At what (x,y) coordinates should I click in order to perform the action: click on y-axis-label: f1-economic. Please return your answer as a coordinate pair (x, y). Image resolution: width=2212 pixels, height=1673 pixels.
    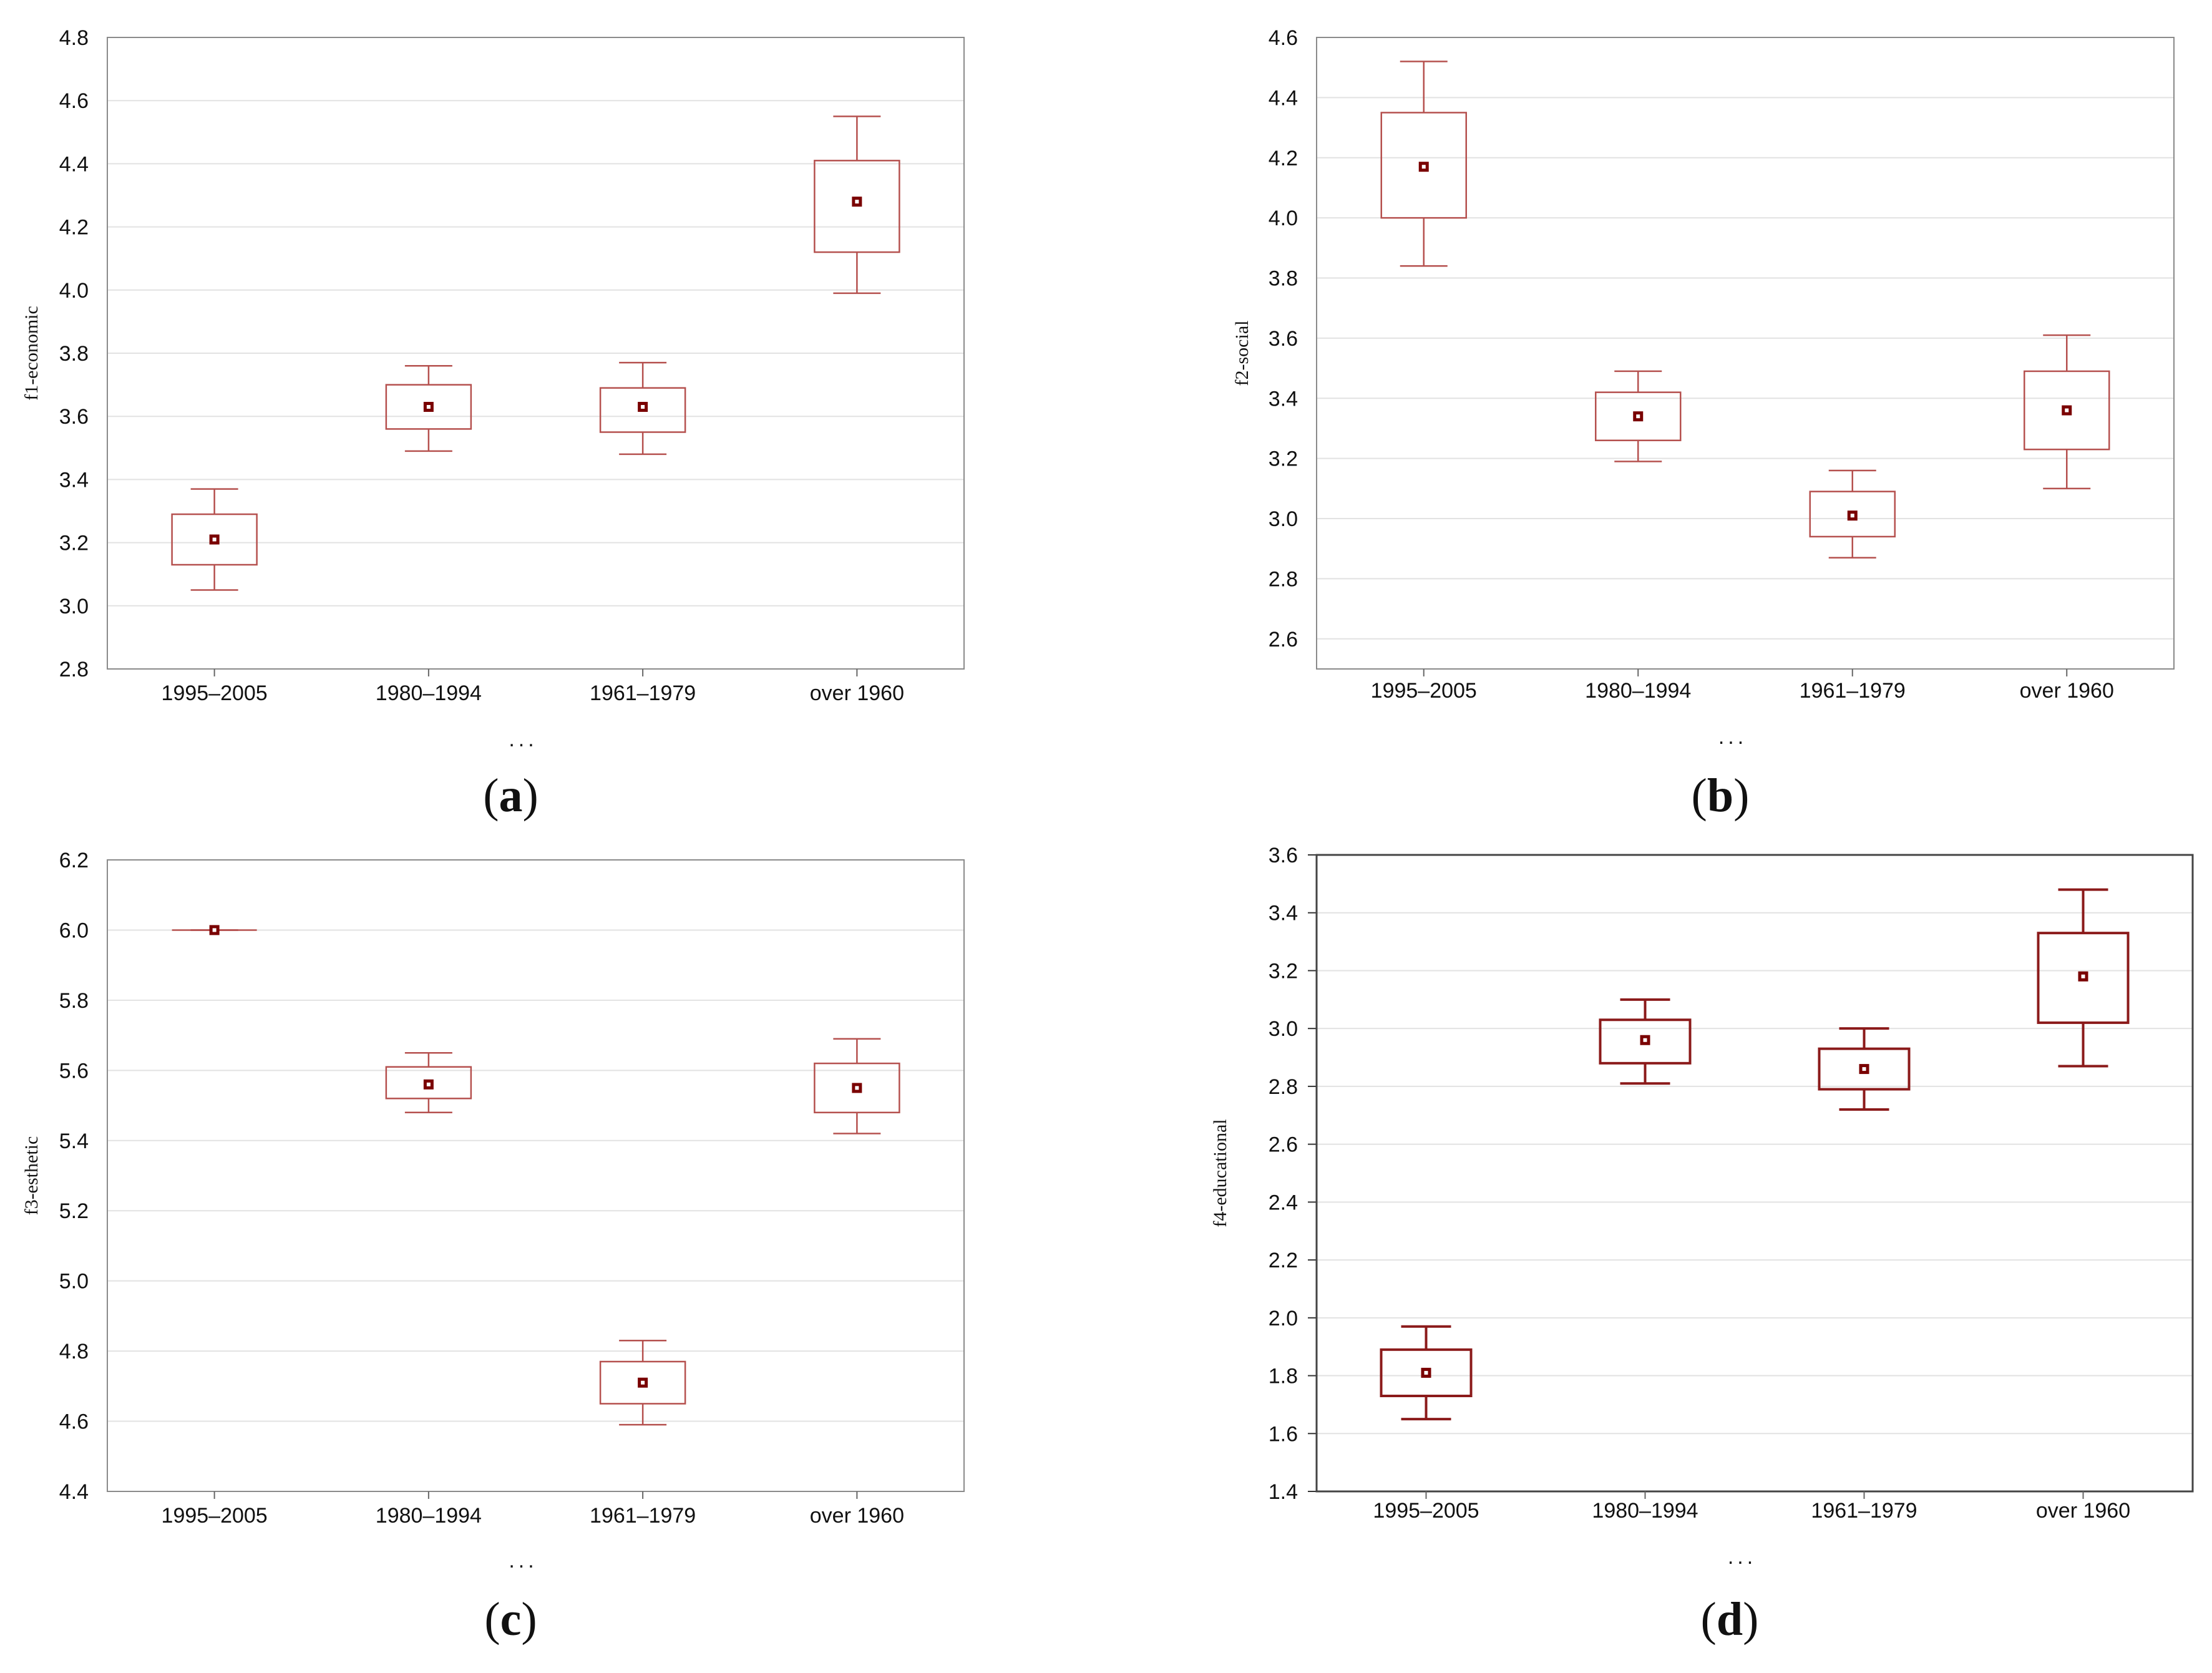
    Looking at the image, I should click on (32, 353).